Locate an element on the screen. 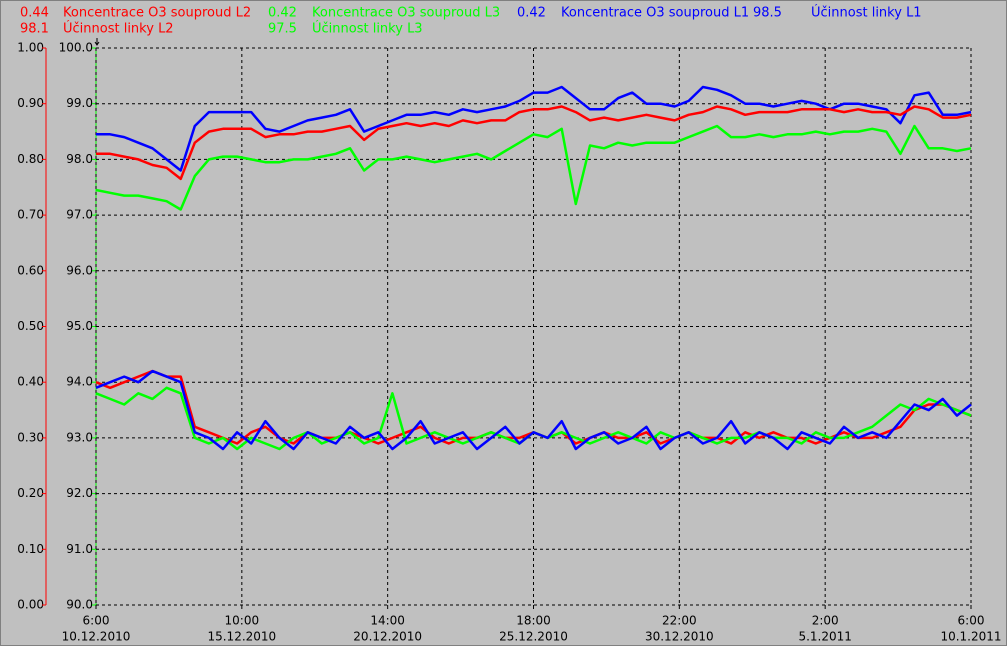  y2-tick-label: 94.0 is located at coordinates (79, 382).